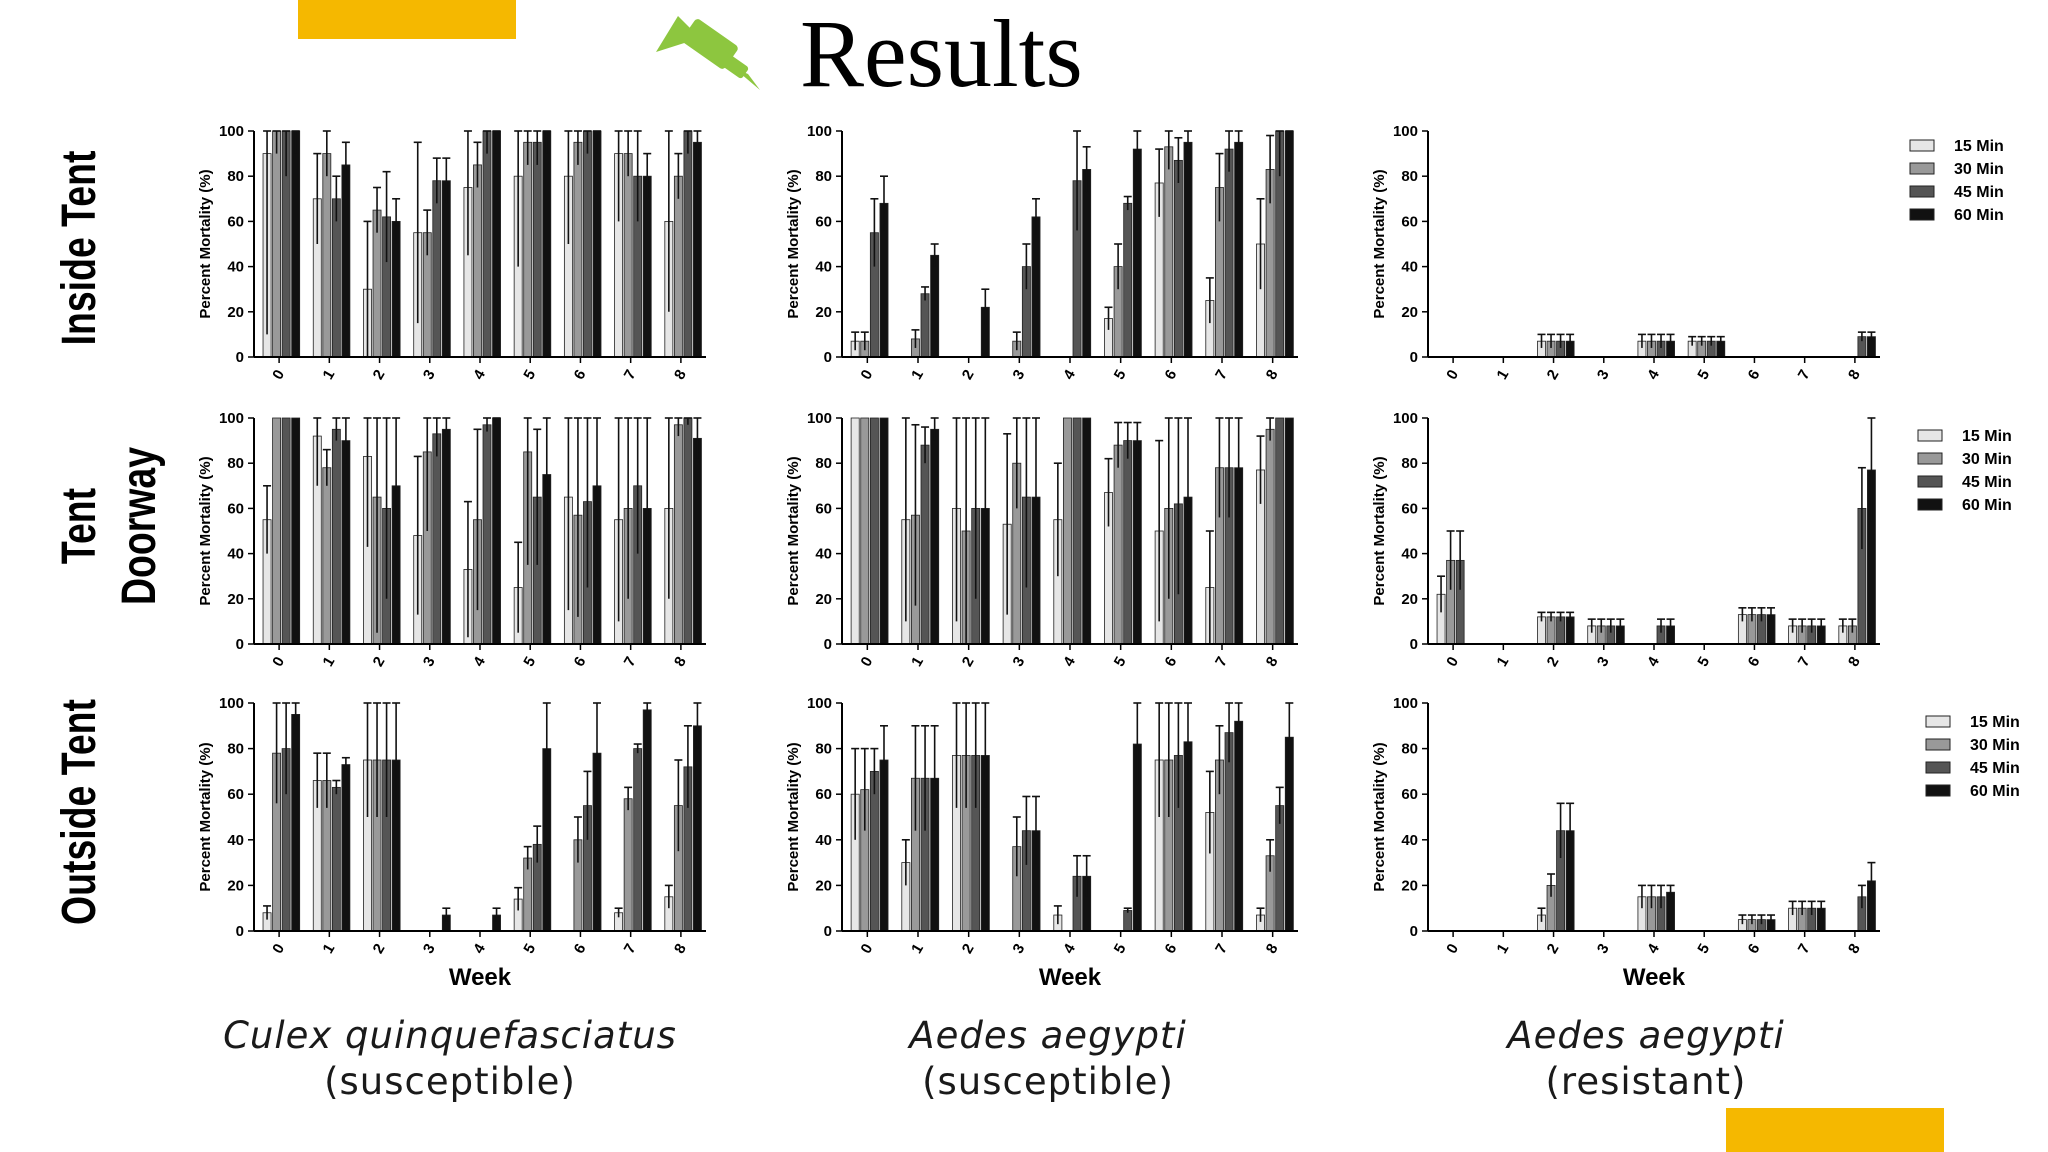 Image resolution: width=2048 pixels, height=1152 pixels. I want to click on bar-60min-week5, so click(547, 244).